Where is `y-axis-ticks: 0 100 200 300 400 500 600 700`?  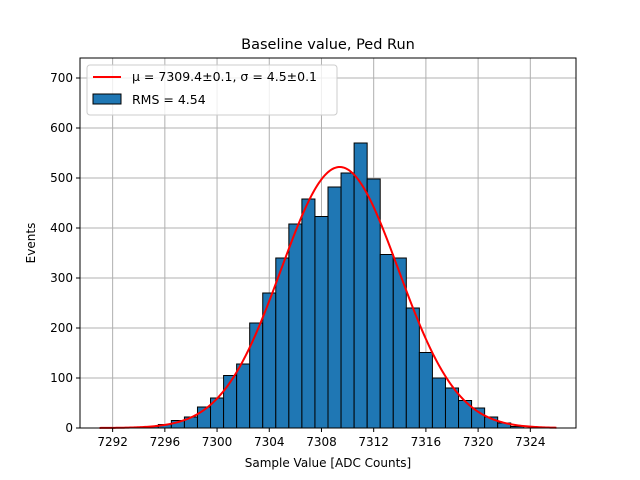
y-axis-ticks: 0 100 200 300 400 500 600 700 is located at coordinates (65, 253).